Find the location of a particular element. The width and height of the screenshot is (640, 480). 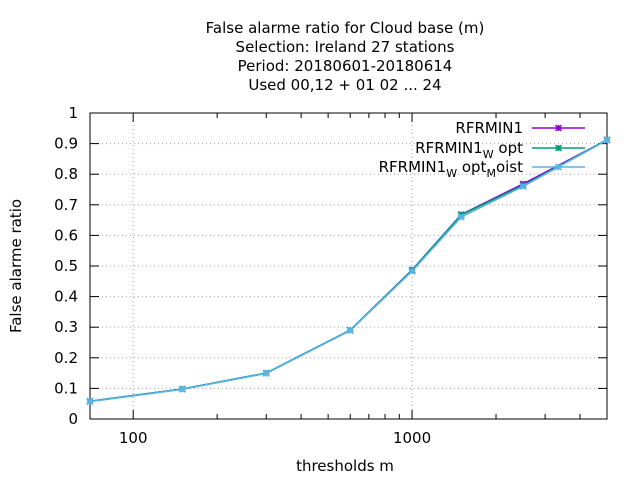

x-axis-label: thresholds m is located at coordinates (345, 466).